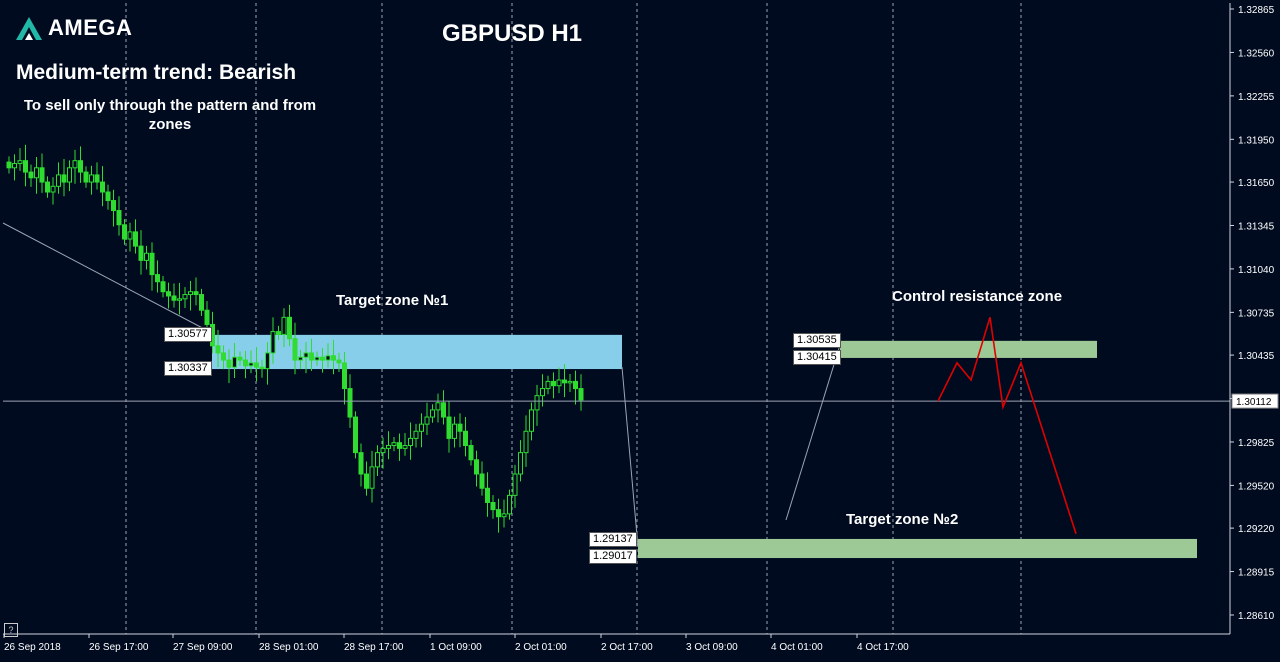  I want to click on x-tick-label: 26 Sep 17:00, so click(119, 647).